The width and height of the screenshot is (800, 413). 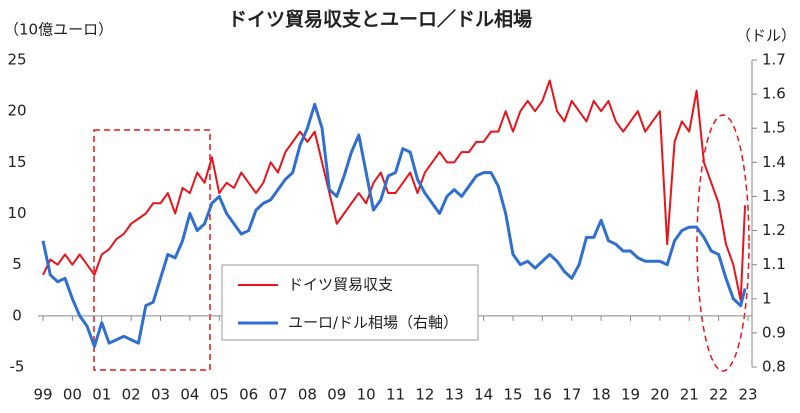 What do you see at coordinates (336, 395) in the screenshot?
I see `x-tick-label: 09` at bounding box center [336, 395].